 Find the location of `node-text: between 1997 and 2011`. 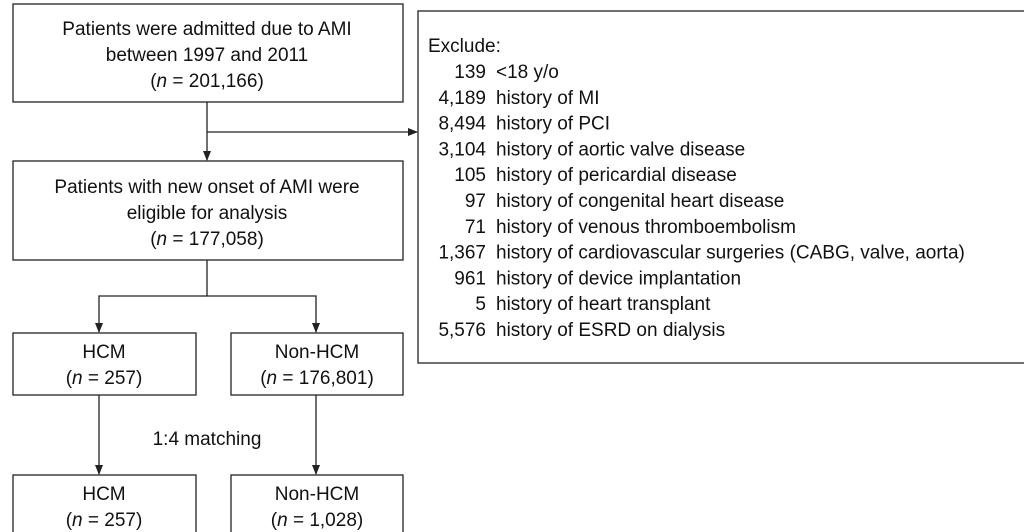

node-text: between 1997 and 2011 is located at coordinates (207, 55).